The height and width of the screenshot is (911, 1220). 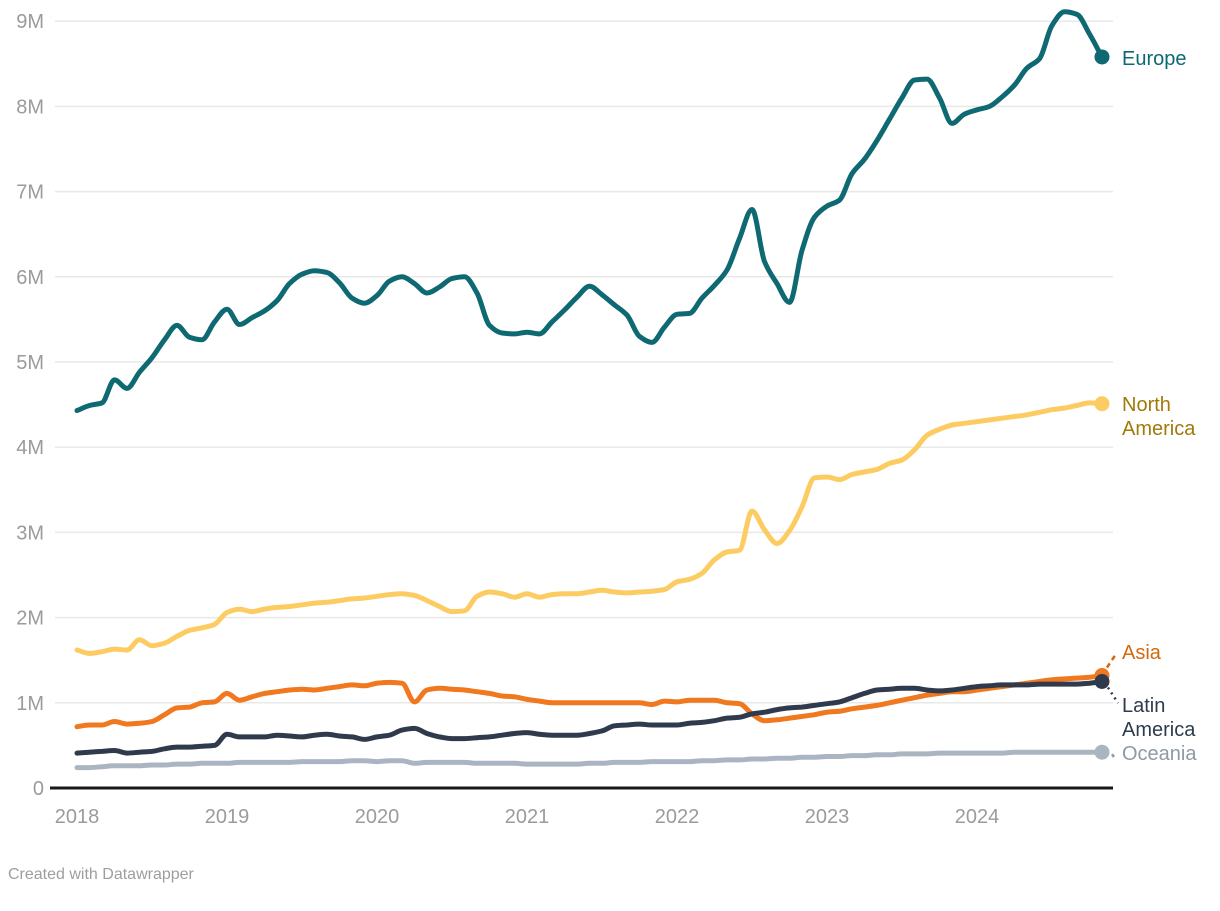 I want to click on series-label-north-america: America, so click(x=1159, y=429).